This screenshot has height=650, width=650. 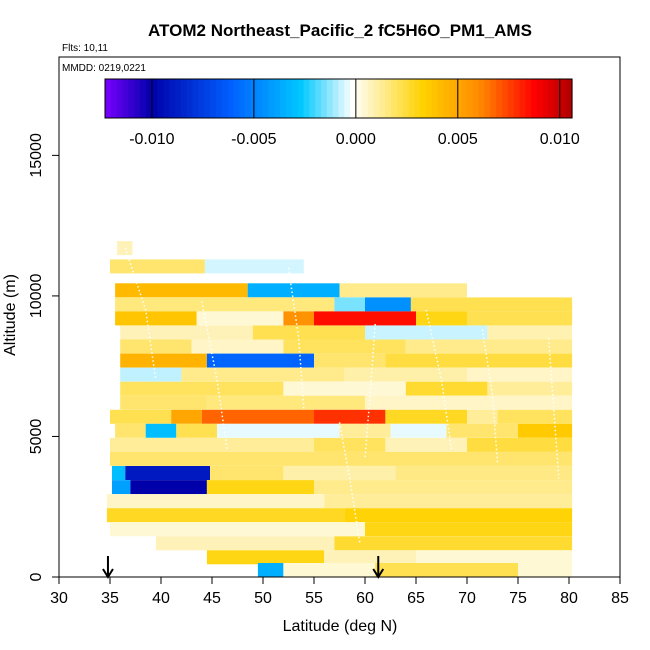 What do you see at coordinates (243, 567) in the screenshot?
I see `markers` at bounding box center [243, 567].